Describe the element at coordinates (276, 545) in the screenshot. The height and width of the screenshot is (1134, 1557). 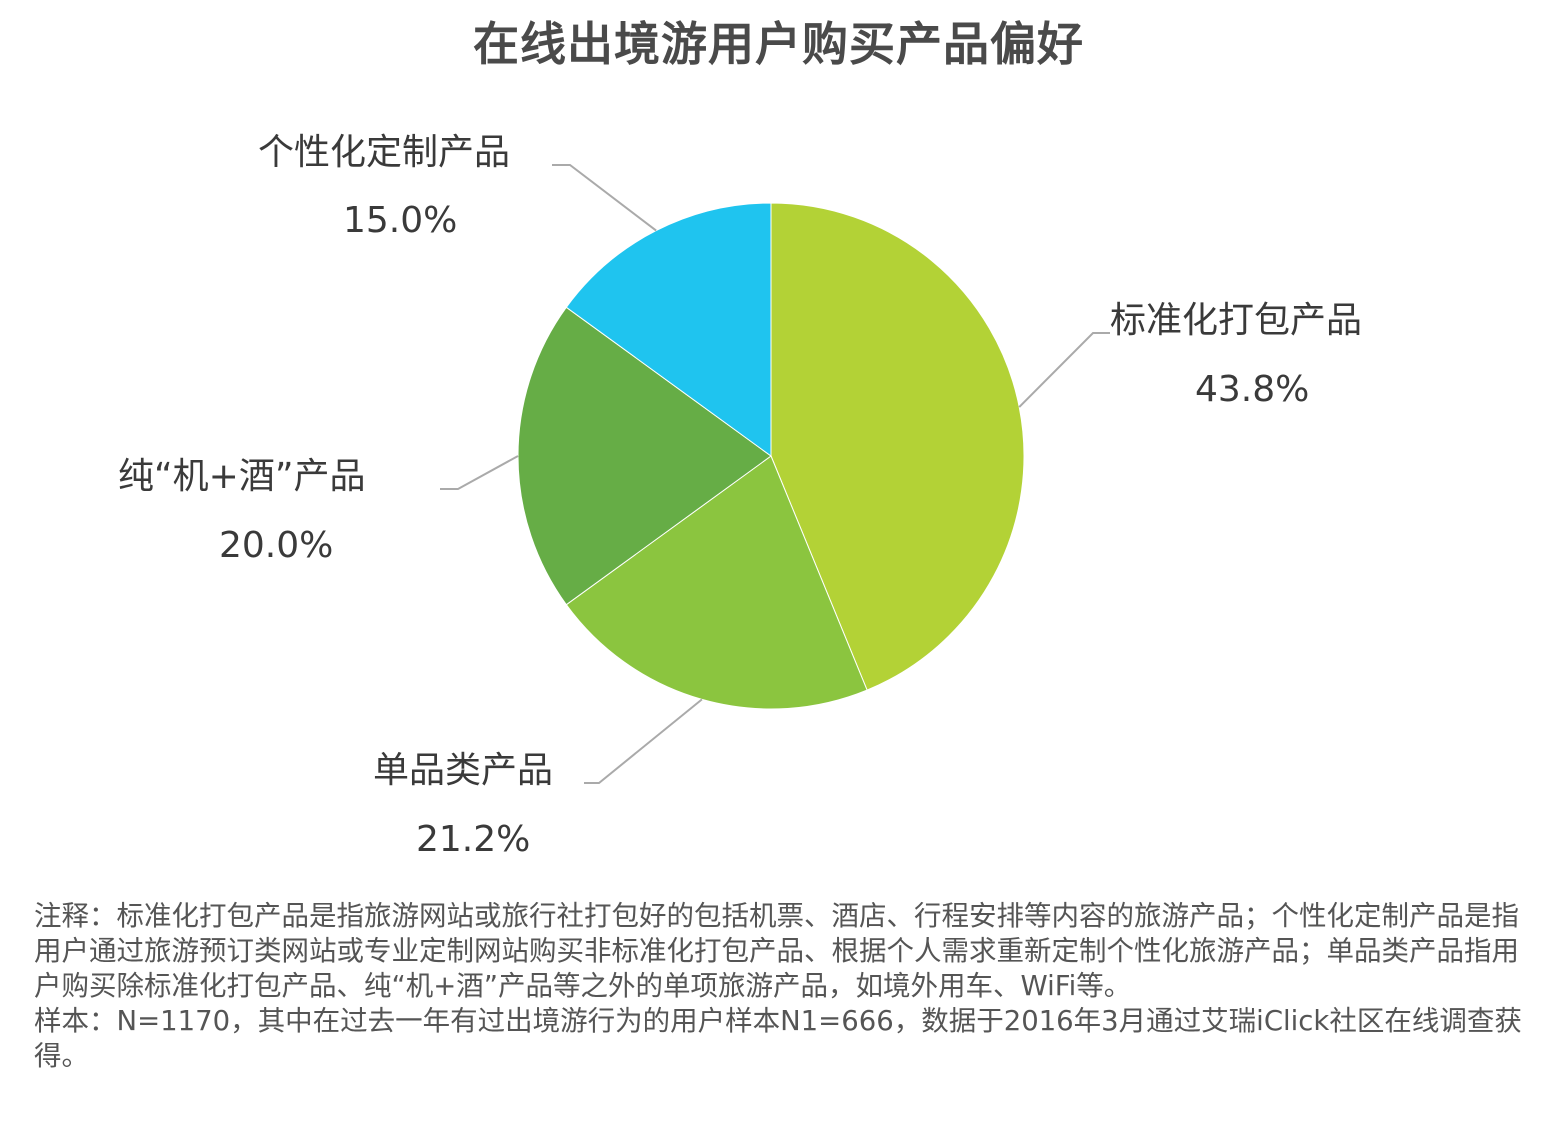
I see `slice-value-flight-hotel: 20.0%` at that location.